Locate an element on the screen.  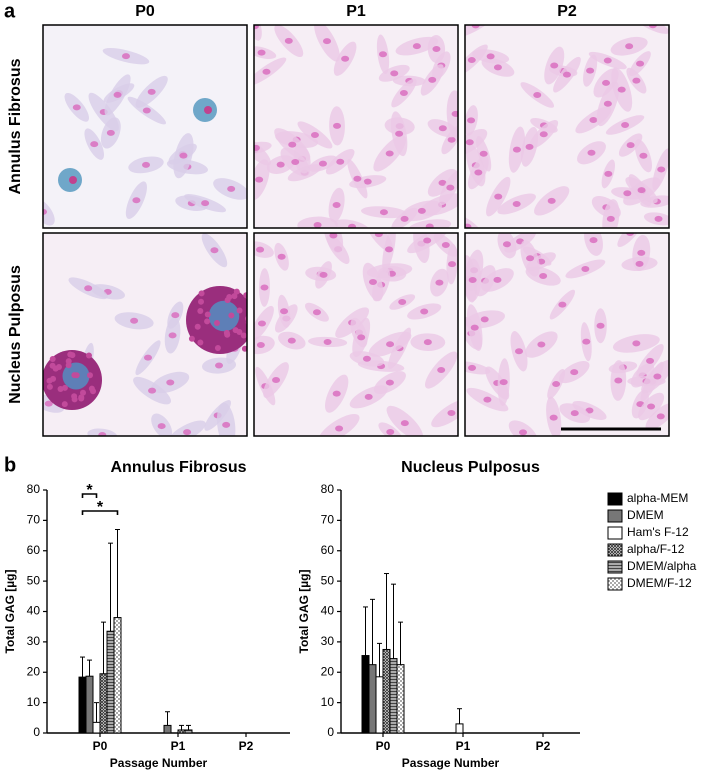
legend-label: alpha/F-12 is located at coordinates (656, 549).